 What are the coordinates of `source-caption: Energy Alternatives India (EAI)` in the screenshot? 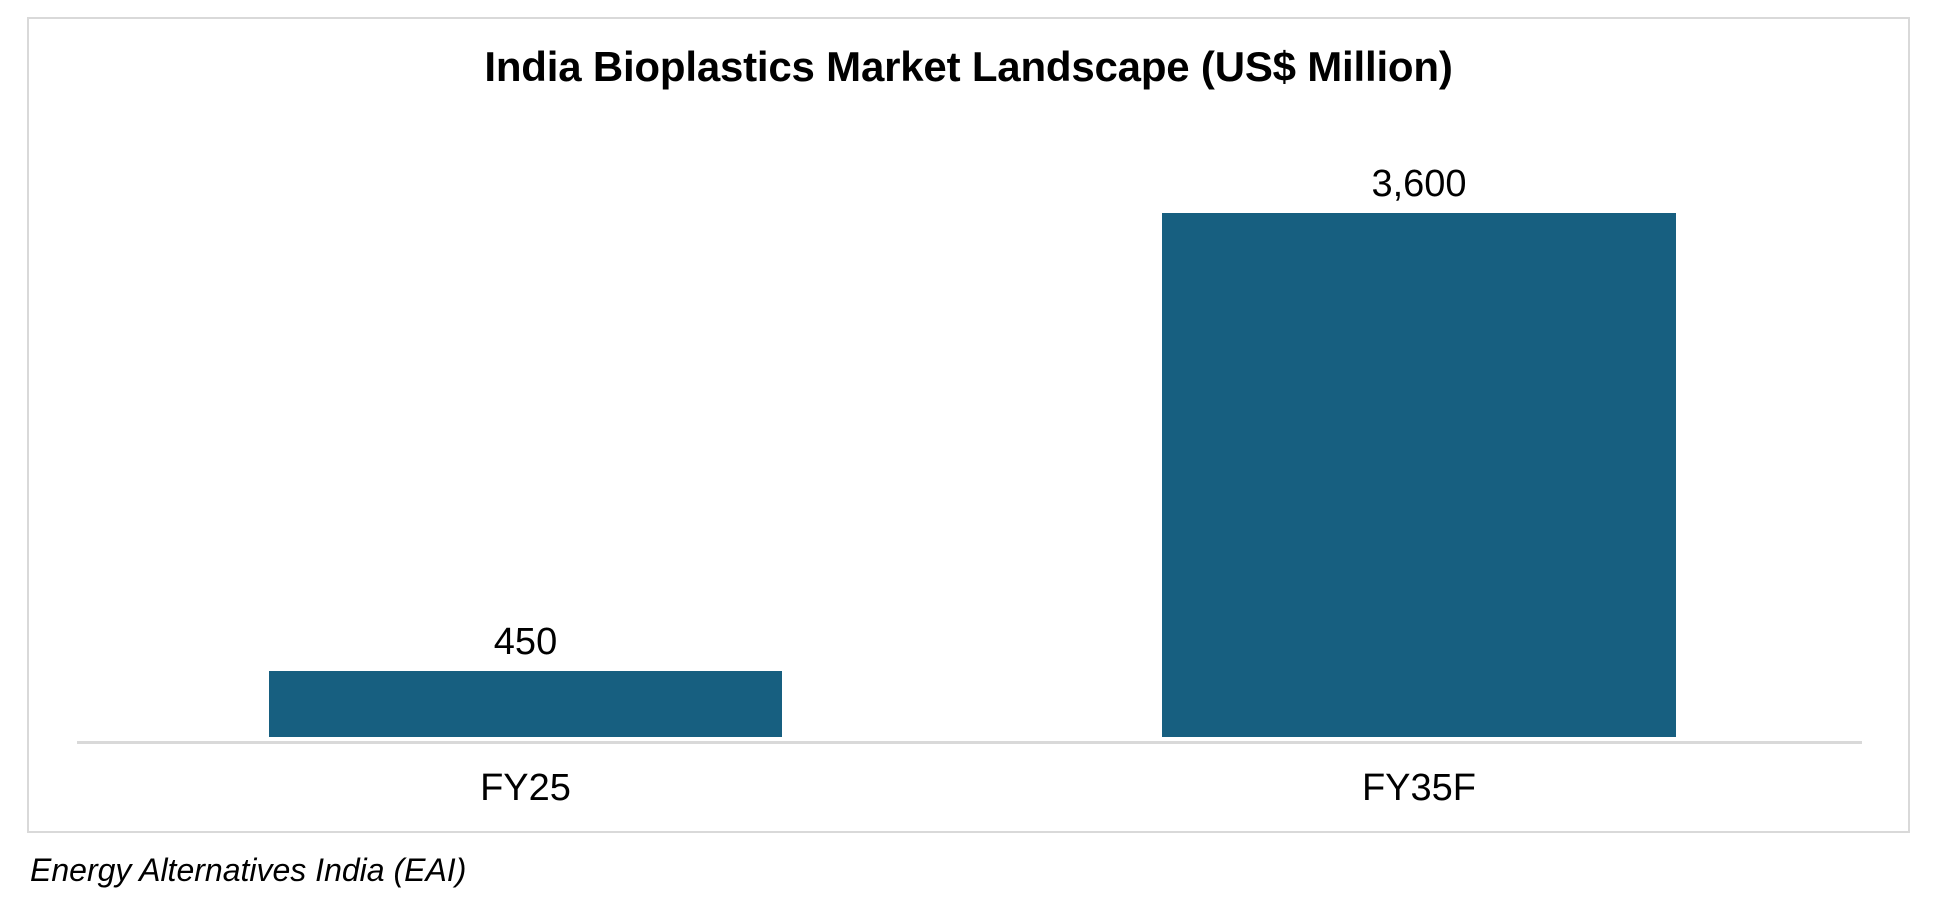 It's located at (248, 870).